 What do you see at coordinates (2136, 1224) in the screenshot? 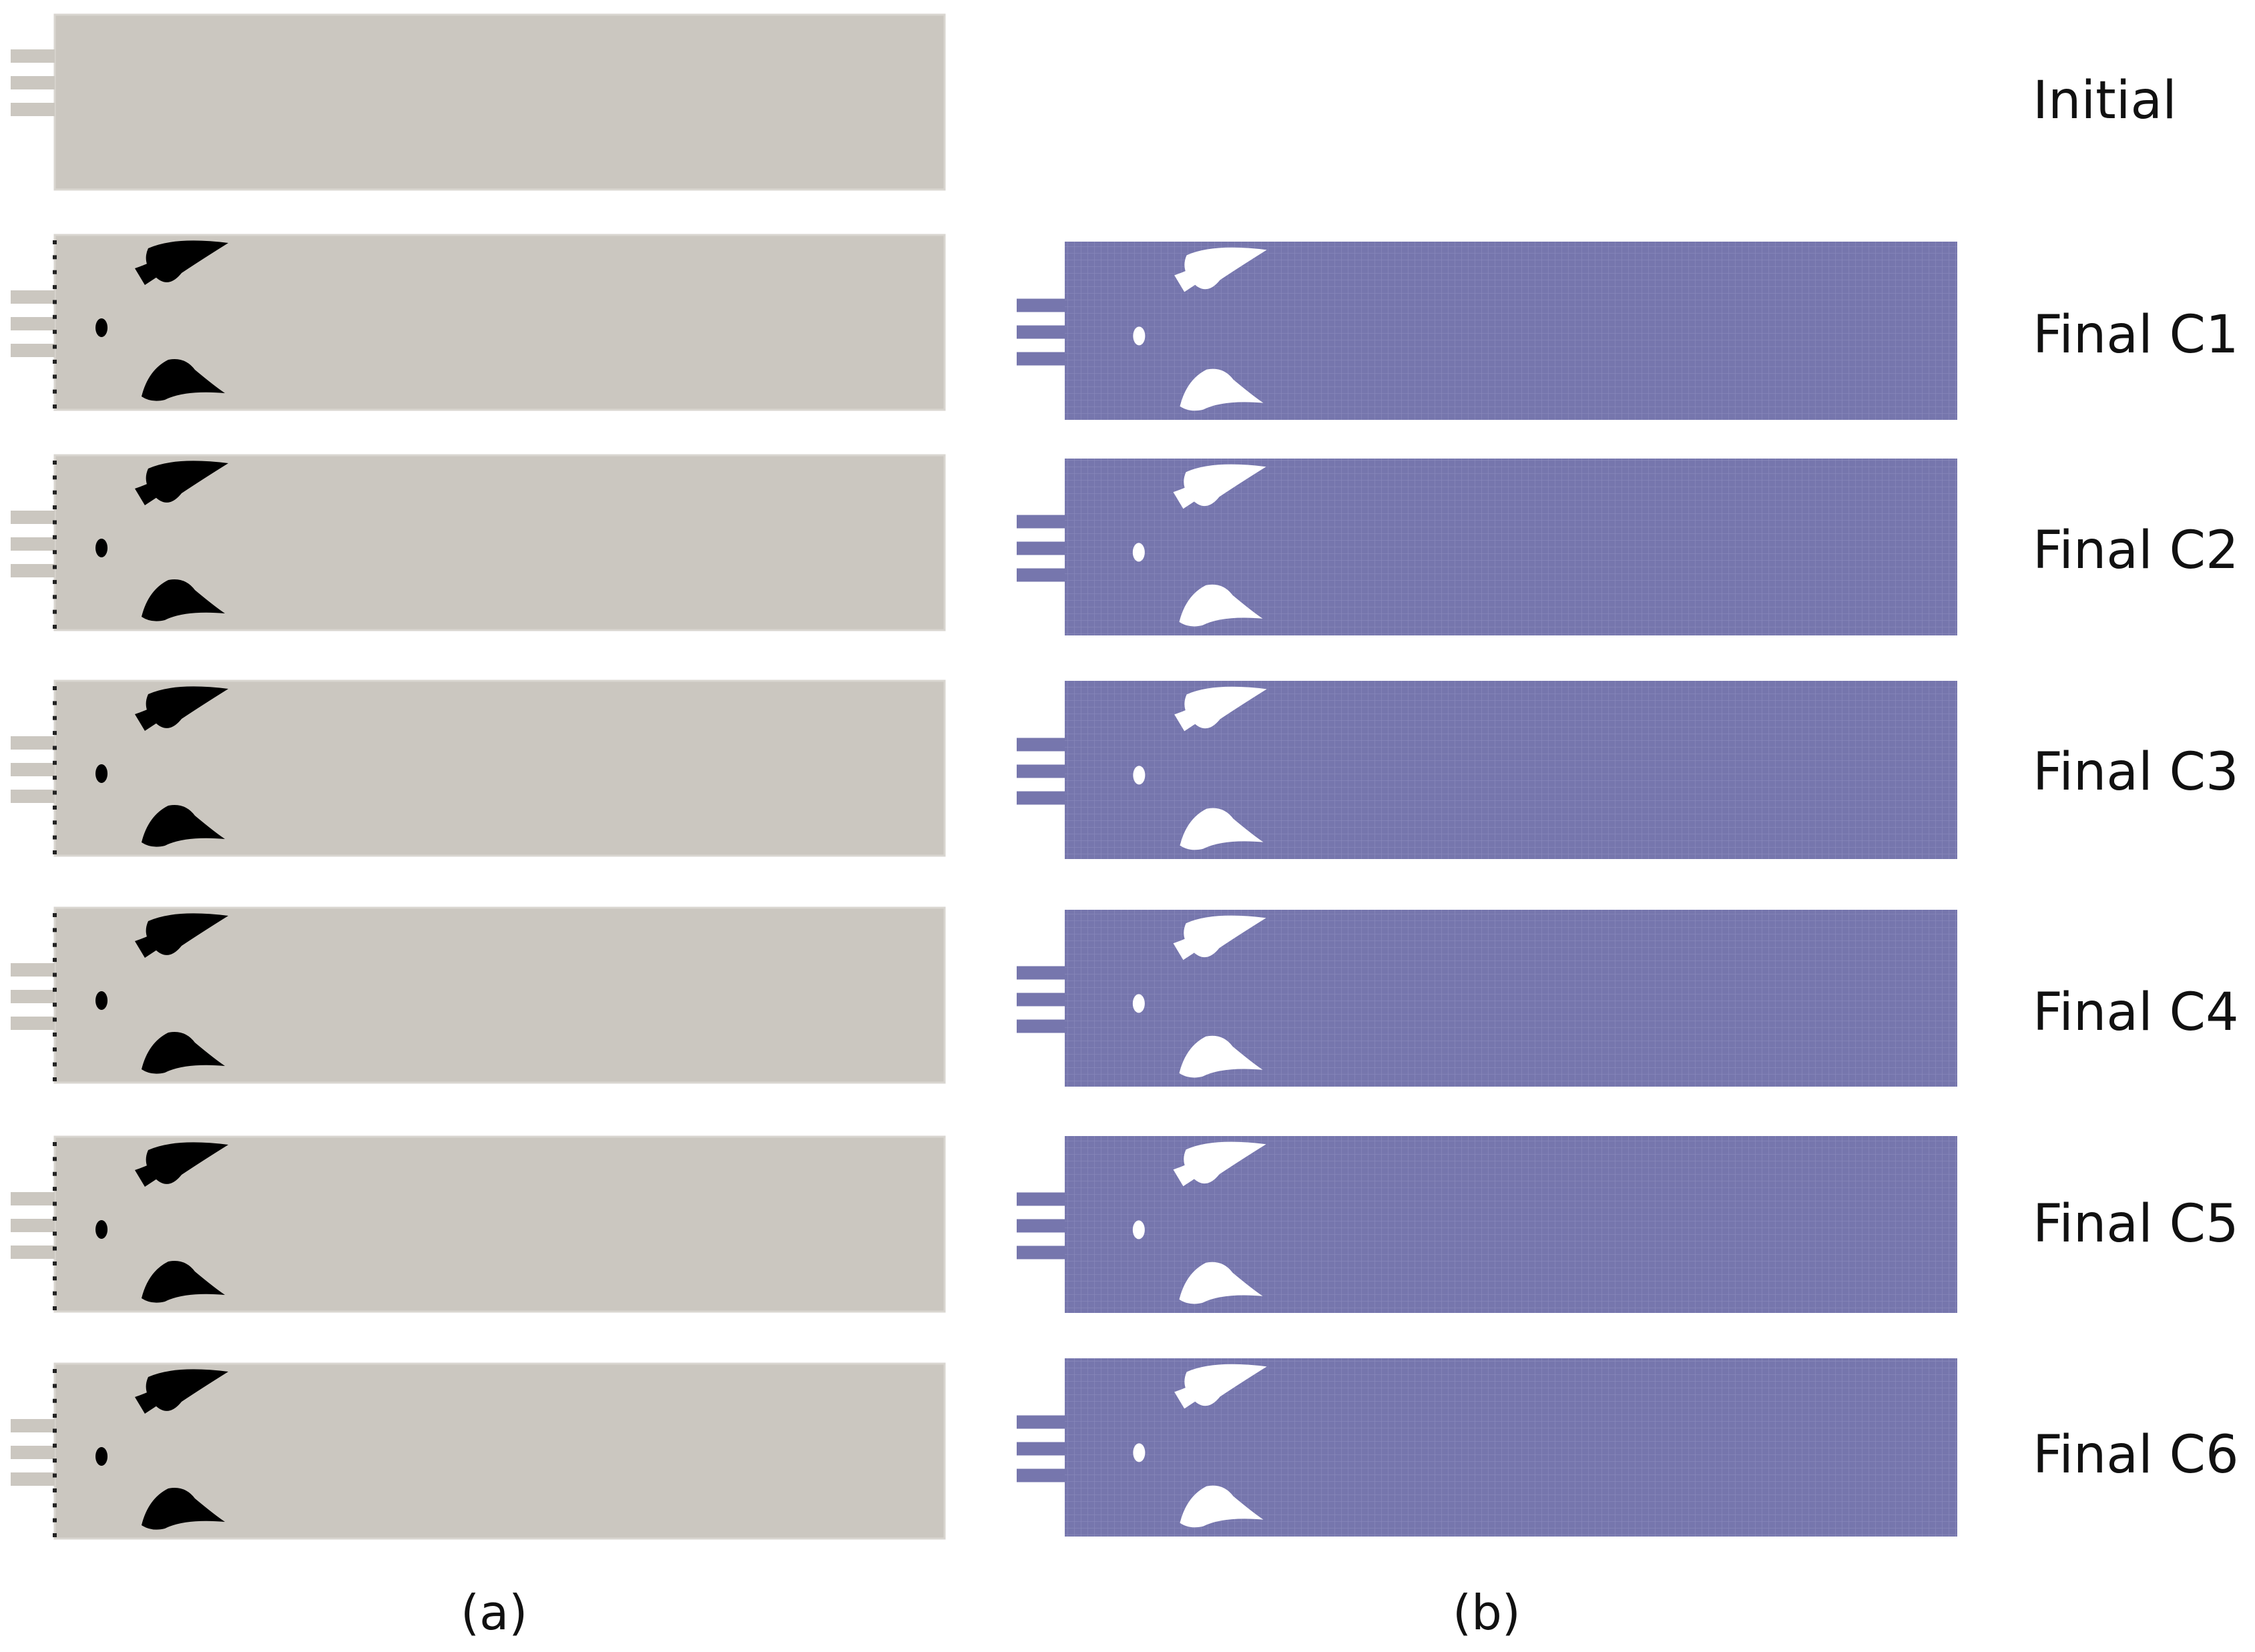
I see `row-label-c5: Final C5` at bounding box center [2136, 1224].